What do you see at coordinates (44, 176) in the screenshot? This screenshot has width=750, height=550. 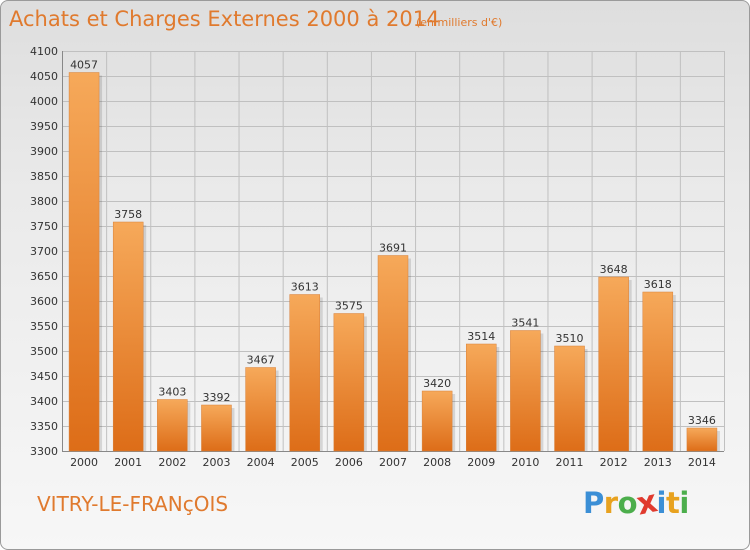 I see `y-tick-label: 3850` at bounding box center [44, 176].